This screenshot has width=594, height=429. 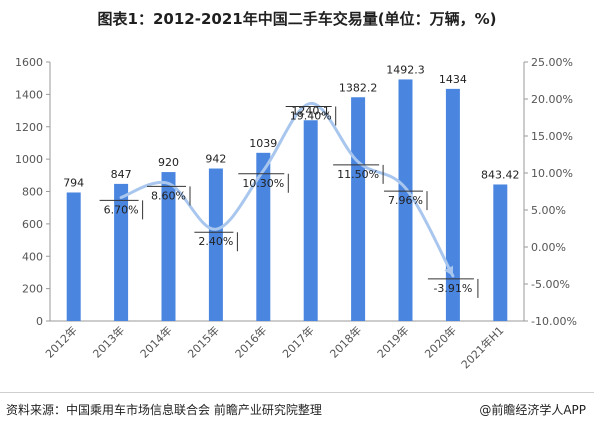 I want to click on y2-tick-label: -10.00%, so click(x=554, y=321).